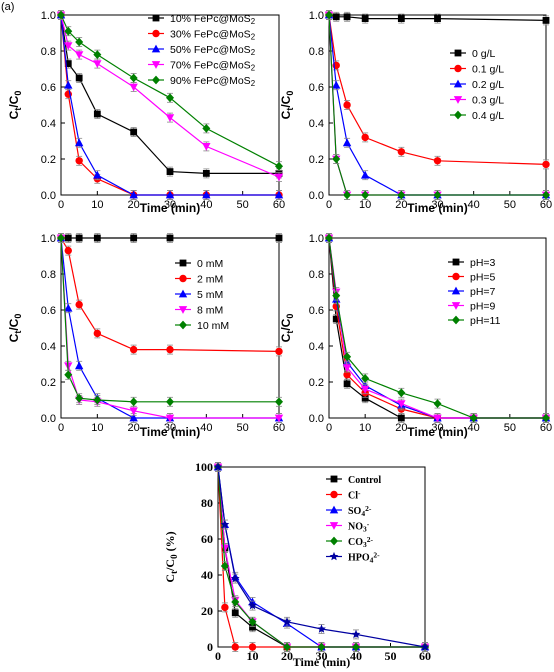 This screenshot has width=554, height=672. I want to click on legend-entry: 0.4 g/L, so click(488, 116).